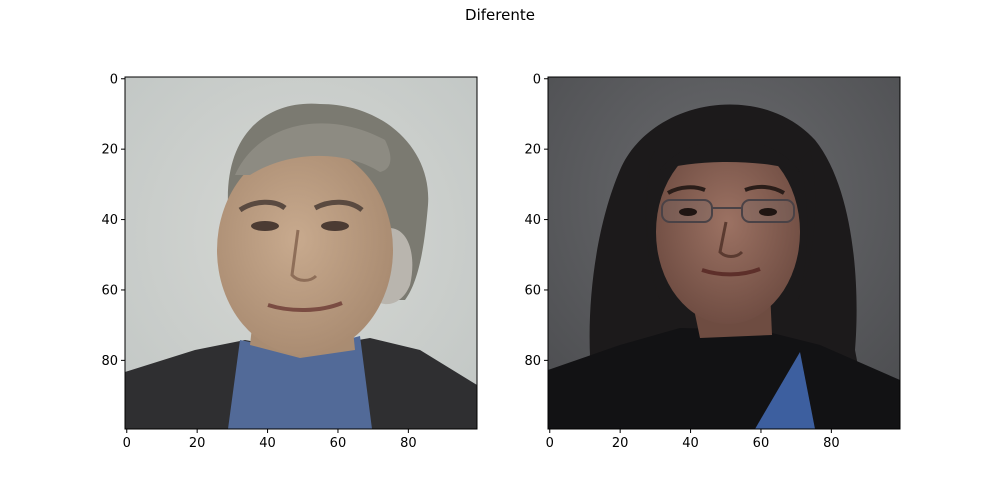 This screenshot has height=500, width=1000. What do you see at coordinates (731, 272) in the screenshot?
I see `right-mouth` at bounding box center [731, 272].